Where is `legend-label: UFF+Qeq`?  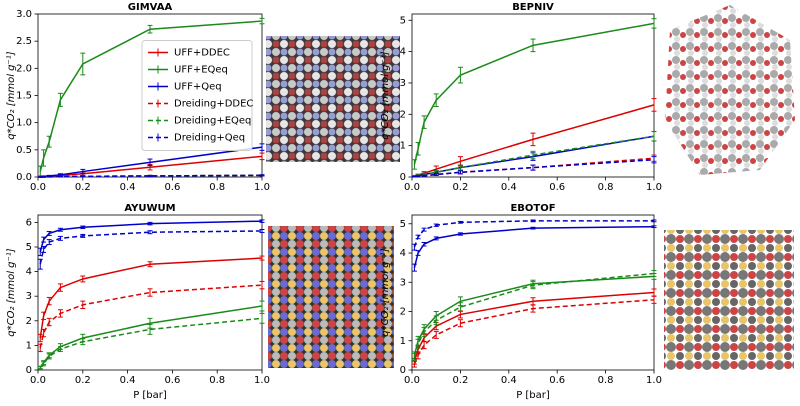 legend-label: UFF+Qeq is located at coordinates (198, 87).